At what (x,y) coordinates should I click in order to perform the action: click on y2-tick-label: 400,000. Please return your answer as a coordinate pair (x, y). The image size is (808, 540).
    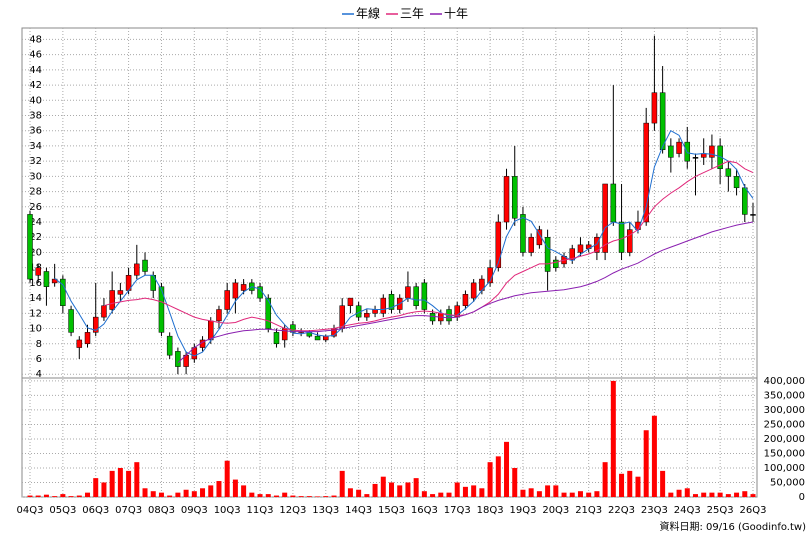
    Looking at the image, I should click on (784, 381).